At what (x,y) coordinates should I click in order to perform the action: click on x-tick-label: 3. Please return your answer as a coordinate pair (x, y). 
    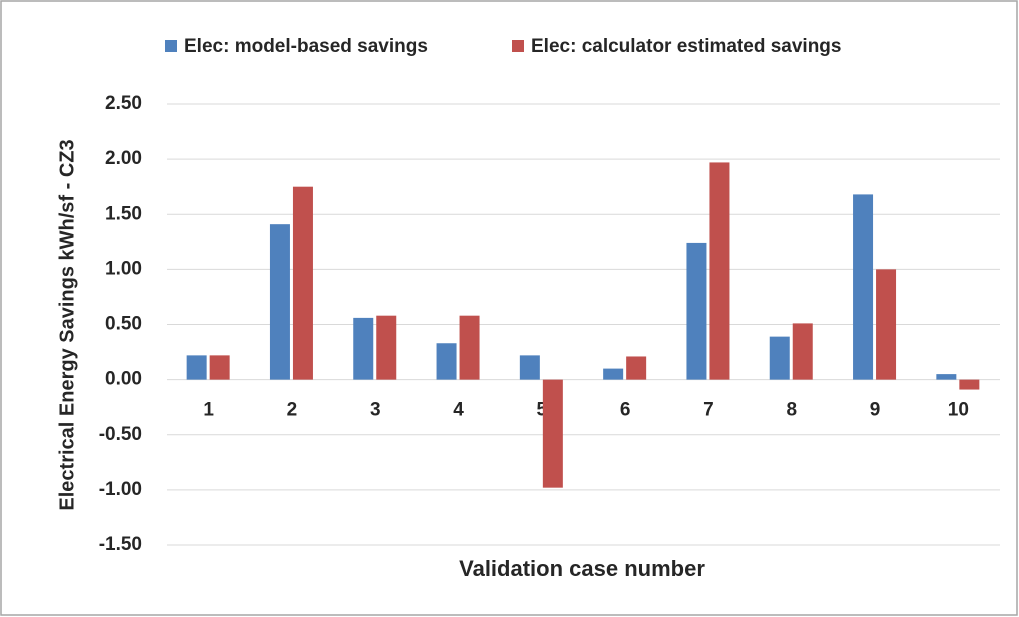
    Looking at the image, I should click on (375, 410).